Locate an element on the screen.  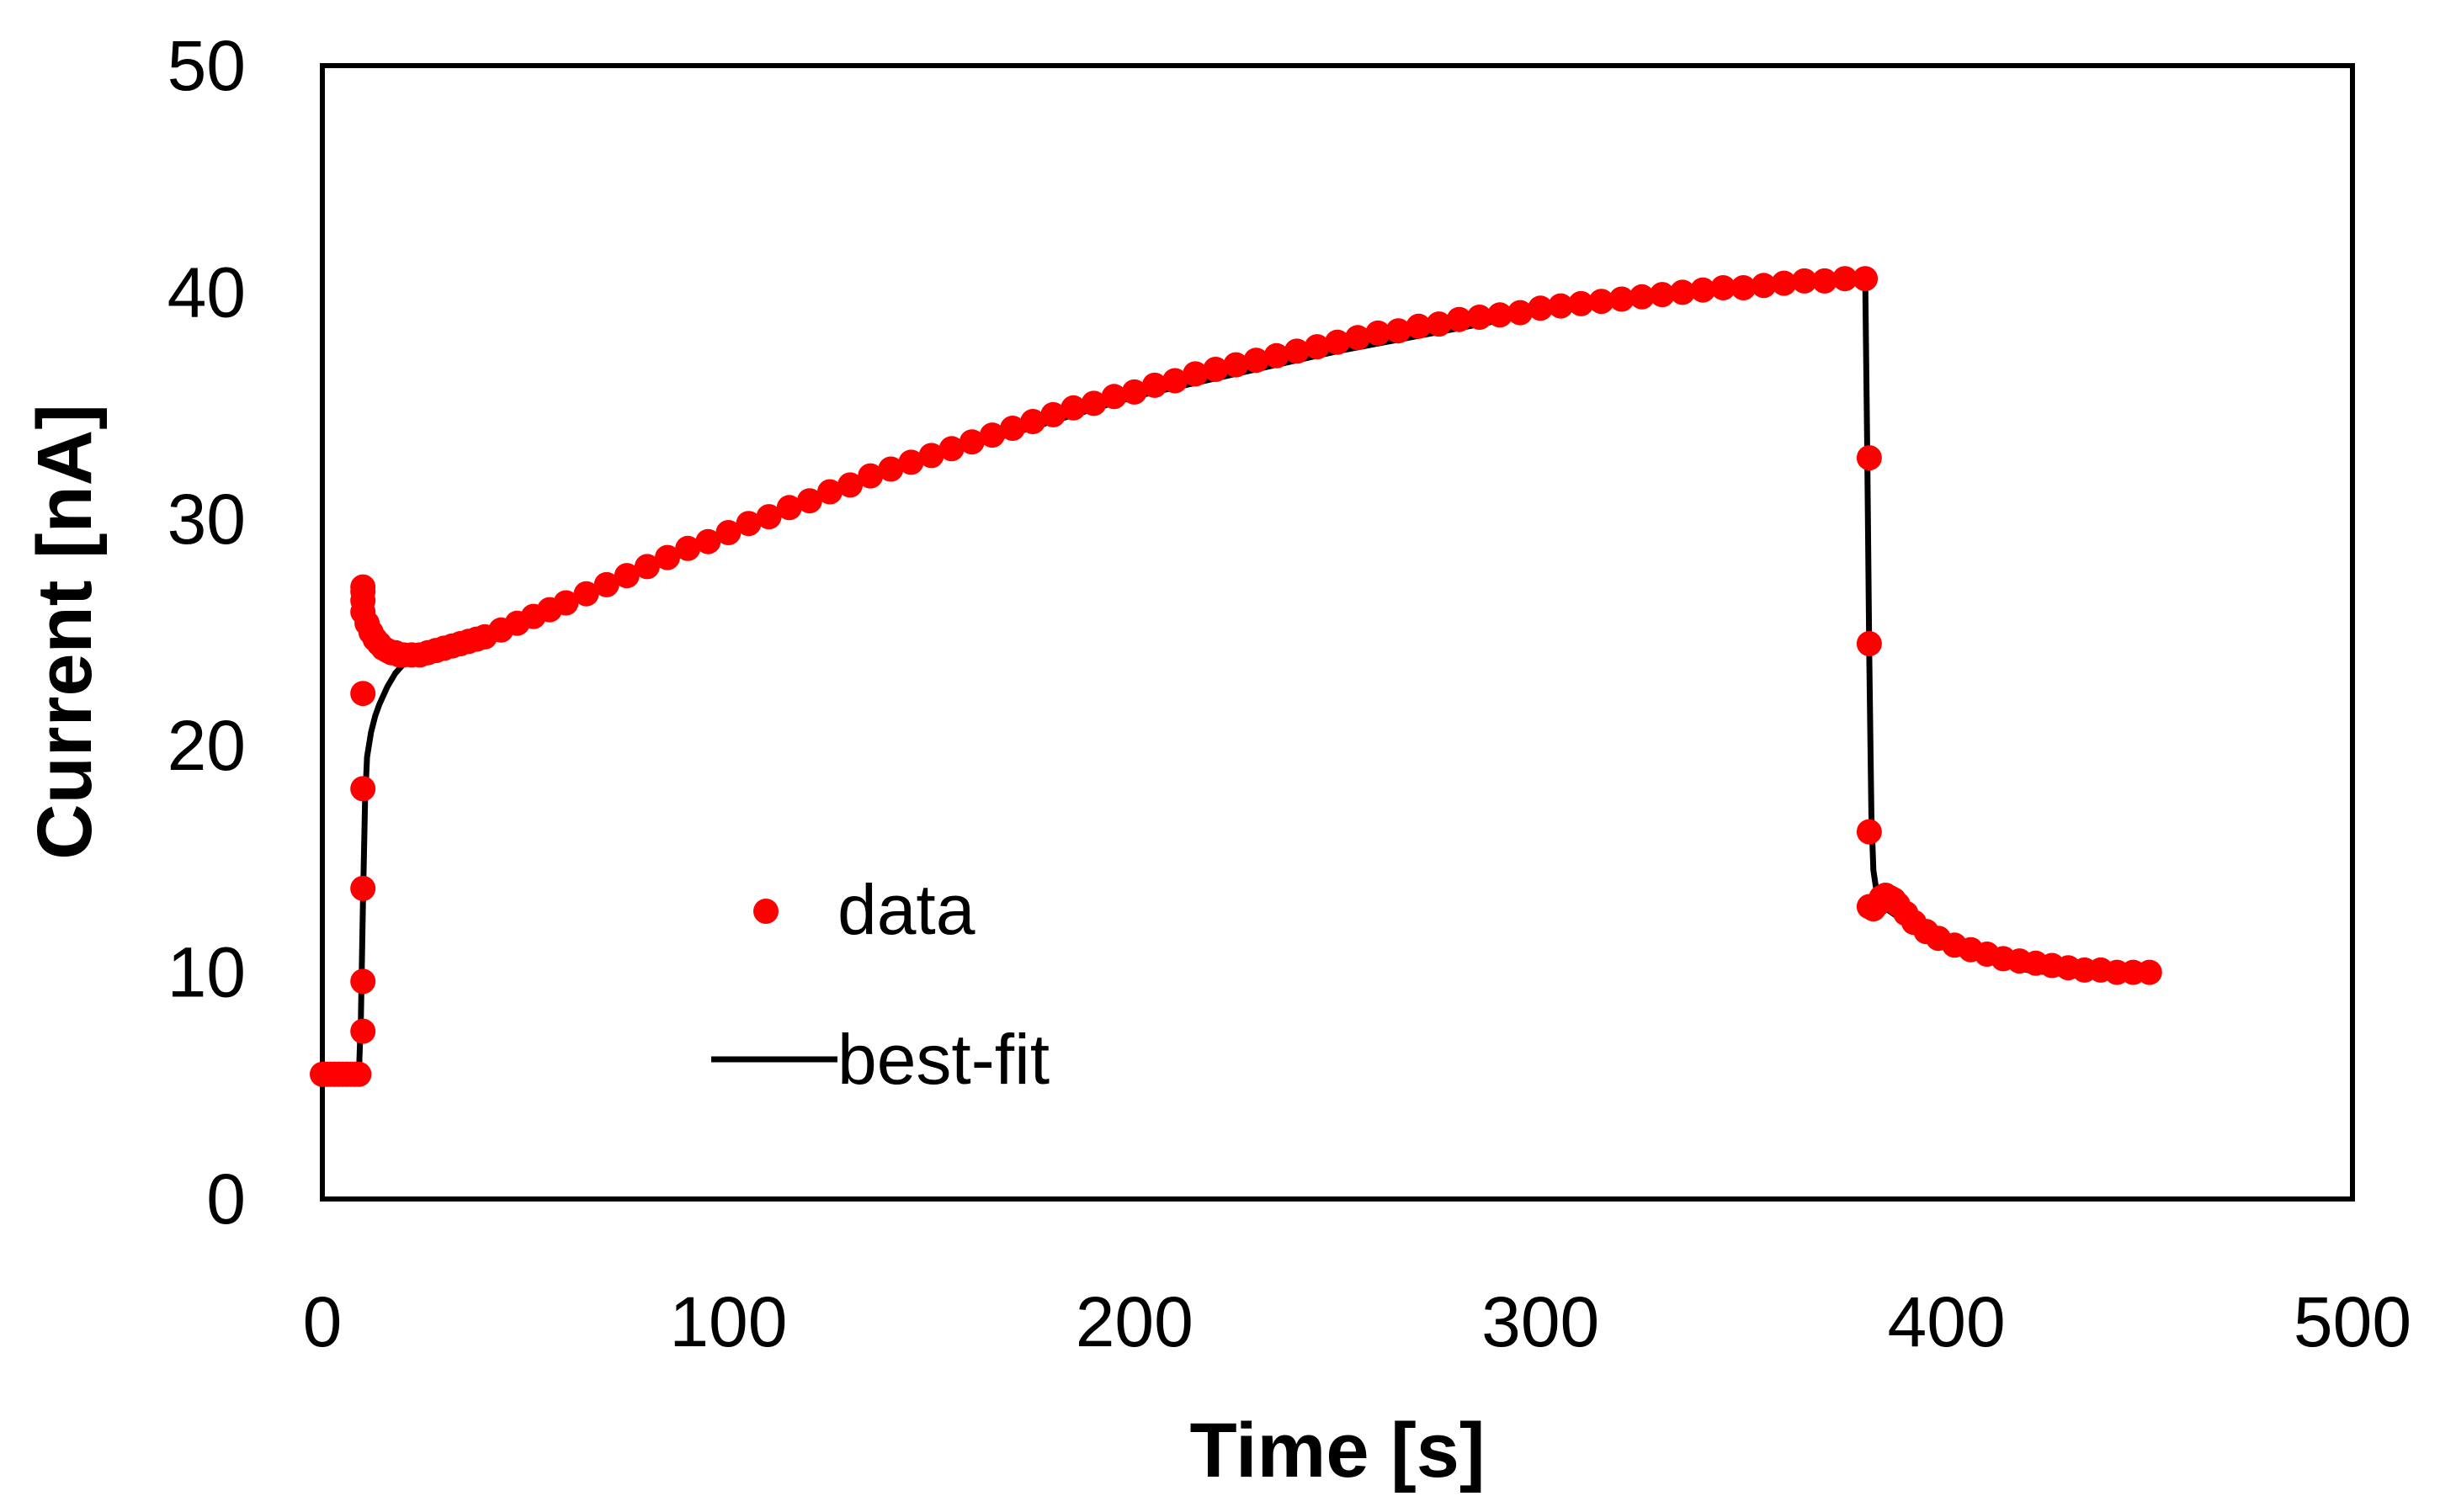
x-tick-label: 400 is located at coordinates (1947, 1321).